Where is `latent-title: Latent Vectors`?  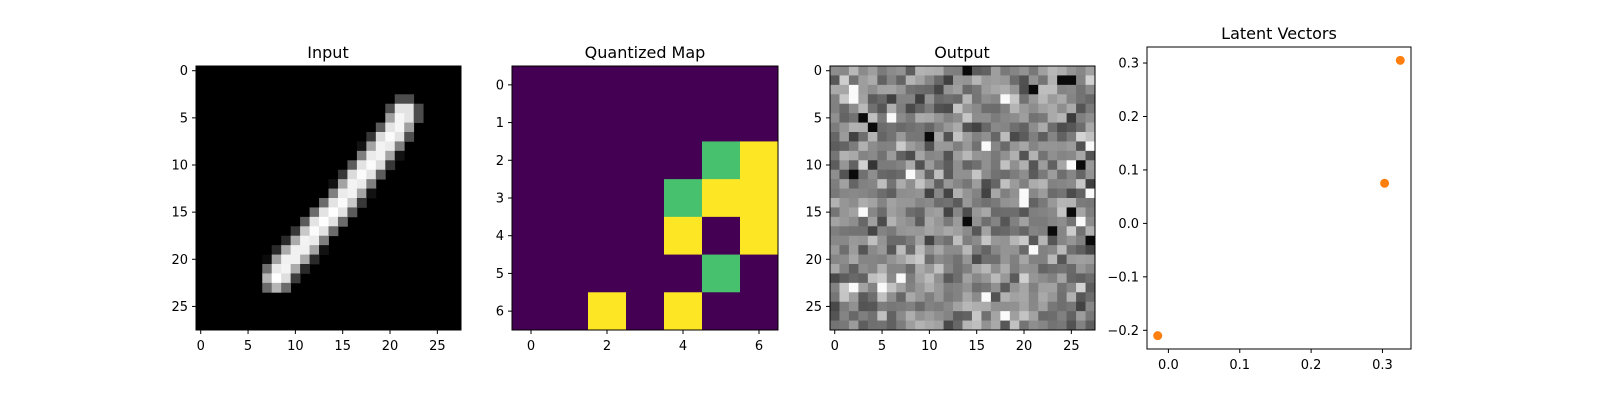
latent-title: Latent Vectors is located at coordinates (1279, 33).